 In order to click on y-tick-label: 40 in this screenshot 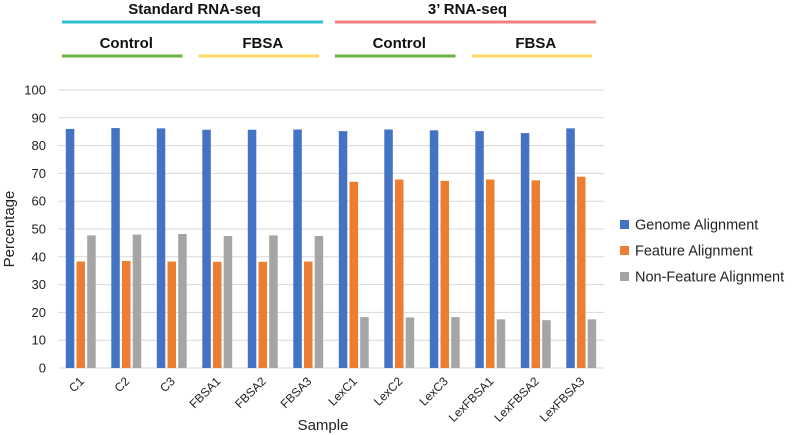, I will do `click(39, 256)`.